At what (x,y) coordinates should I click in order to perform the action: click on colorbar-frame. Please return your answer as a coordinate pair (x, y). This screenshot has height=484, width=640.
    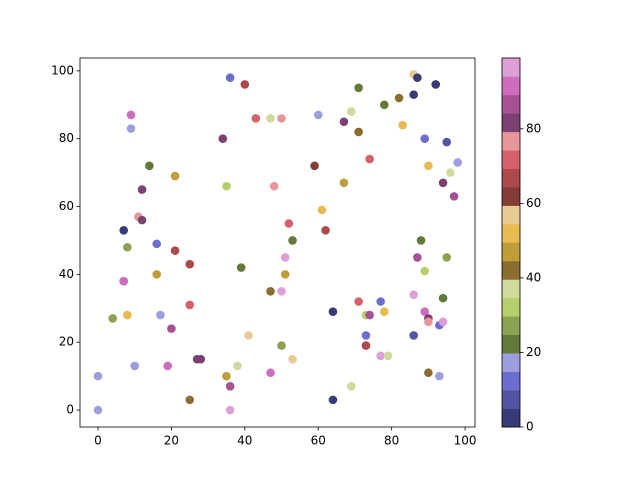
    Looking at the image, I should click on (511, 242).